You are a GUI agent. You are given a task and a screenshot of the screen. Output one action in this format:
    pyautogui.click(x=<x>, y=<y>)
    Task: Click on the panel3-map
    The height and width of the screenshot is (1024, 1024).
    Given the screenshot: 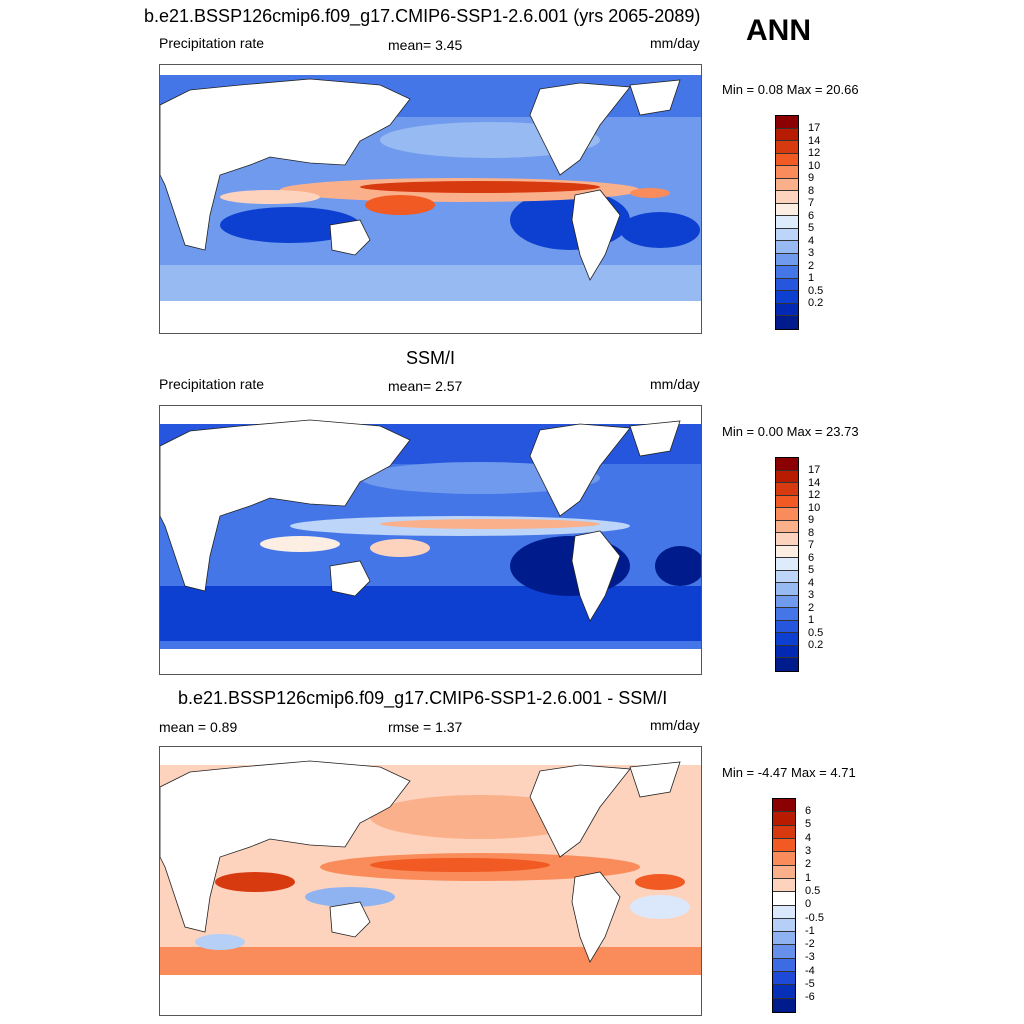 What is the action you would take?
    pyautogui.click(x=430, y=881)
    